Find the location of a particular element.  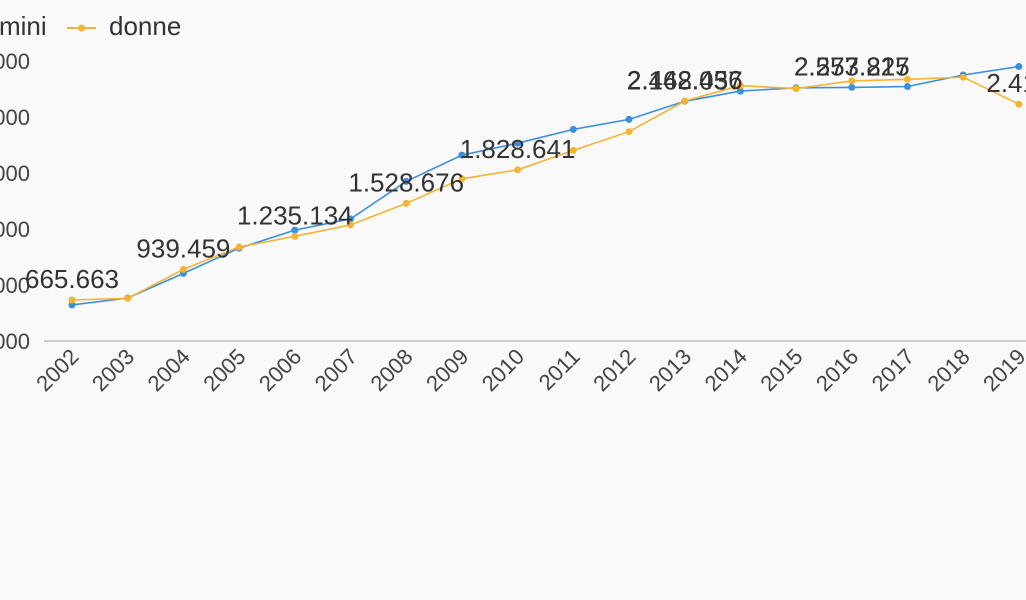

x-tick-label: 2017 is located at coordinates (893, 370).